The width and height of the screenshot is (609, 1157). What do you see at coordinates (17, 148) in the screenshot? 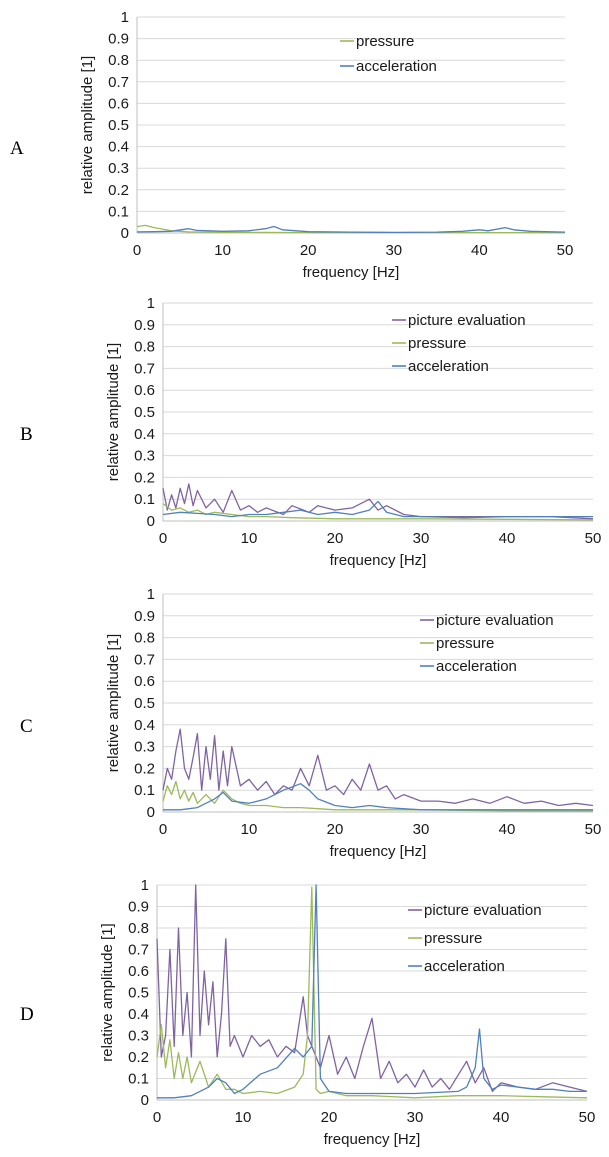
I see `panel-letter: A` at bounding box center [17, 148].